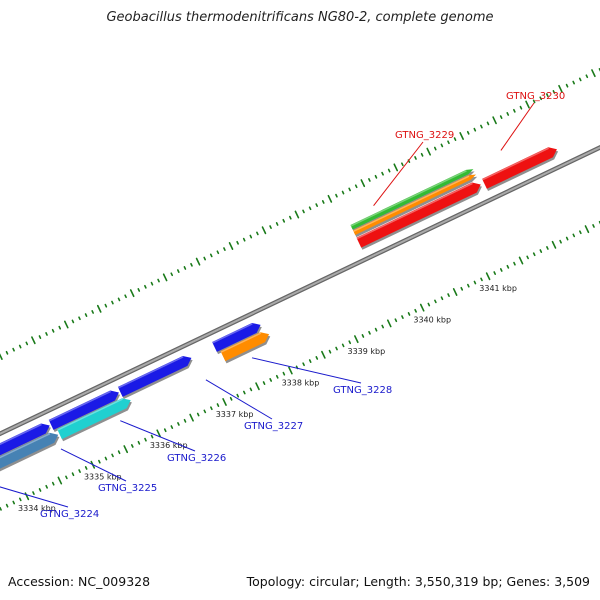 This screenshot has width=600, height=600. I want to click on accession-text: Accession: NC_009328, so click(79, 581).